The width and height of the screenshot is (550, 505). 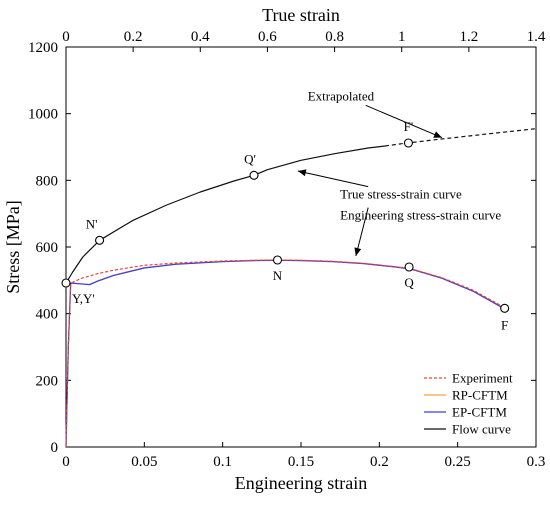 I want to click on top-x-tick-label: 0.6, so click(x=267, y=37).